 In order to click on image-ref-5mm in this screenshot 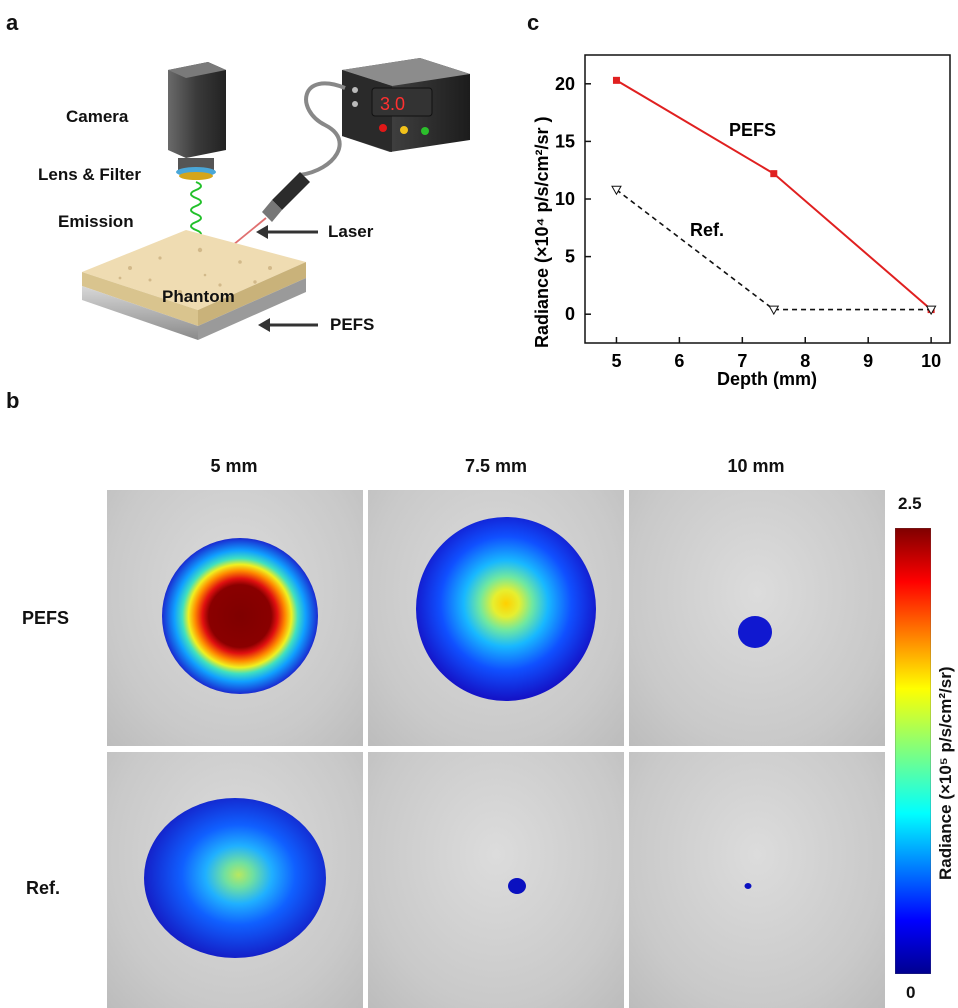, I will do `click(235, 880)`.